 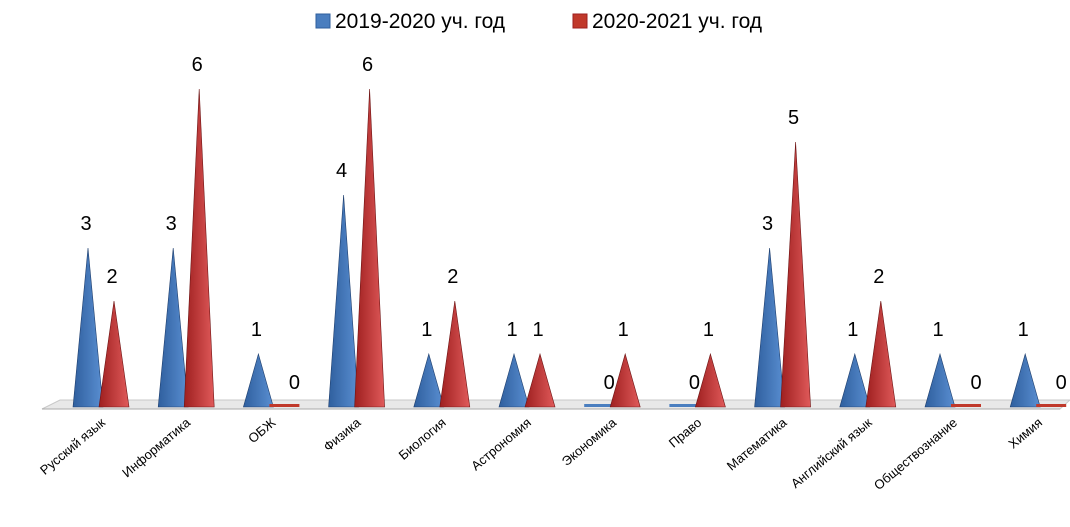 I want to click on data-label-series-2-7: 1, so click(x=708, y=330).